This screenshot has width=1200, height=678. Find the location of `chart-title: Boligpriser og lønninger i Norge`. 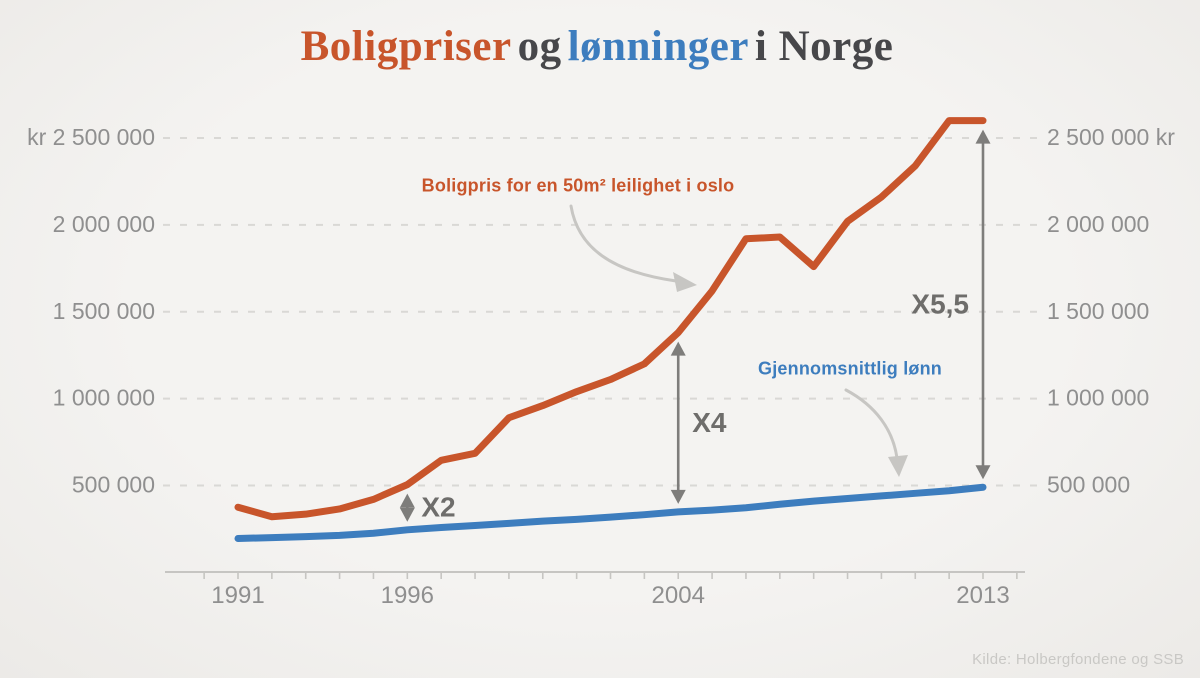

chart-title: Boligpriser og lønninger i Norge is located at coordinates (600, 46).